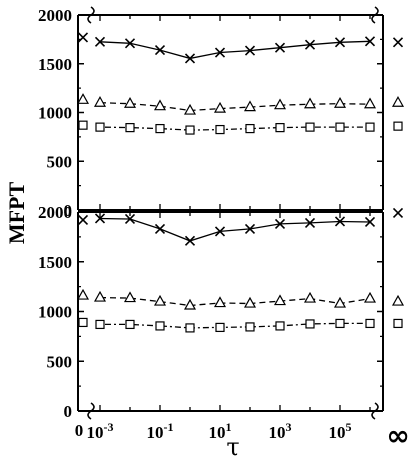  What do you see at coordinates (160, 431) in the screenshot?
I see `x-tick-label: 10⁻¹` at bounding box center [160, 431].